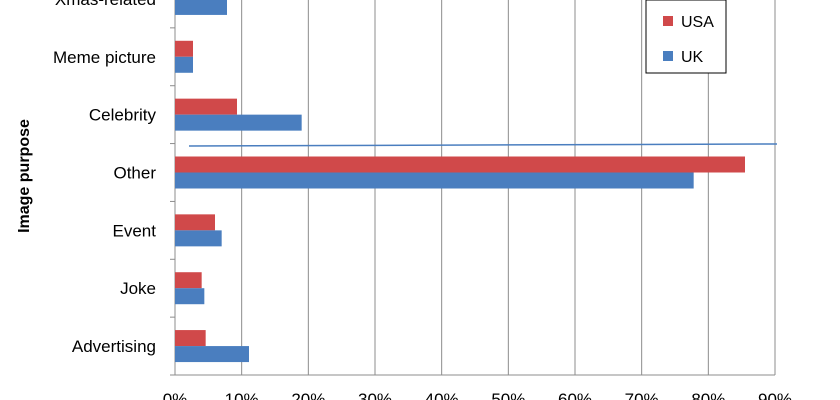  Describe the element at coordinates (114, 346) in the screenshot. I see `category-label: Advertising` at that location.